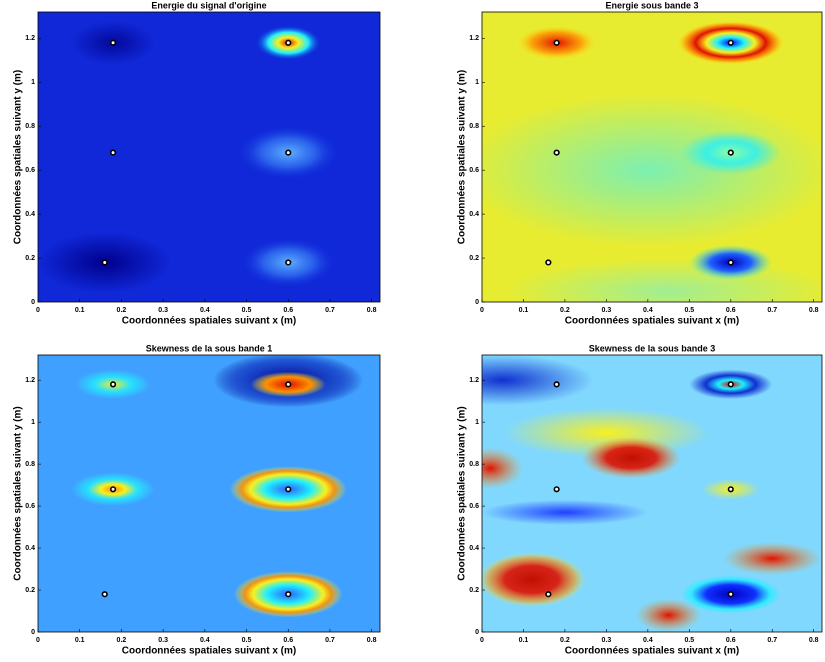  Describe the element at coordinates (651, 5) in the screenshot. I see `chart-title: Energie sous bande 3` at that location.